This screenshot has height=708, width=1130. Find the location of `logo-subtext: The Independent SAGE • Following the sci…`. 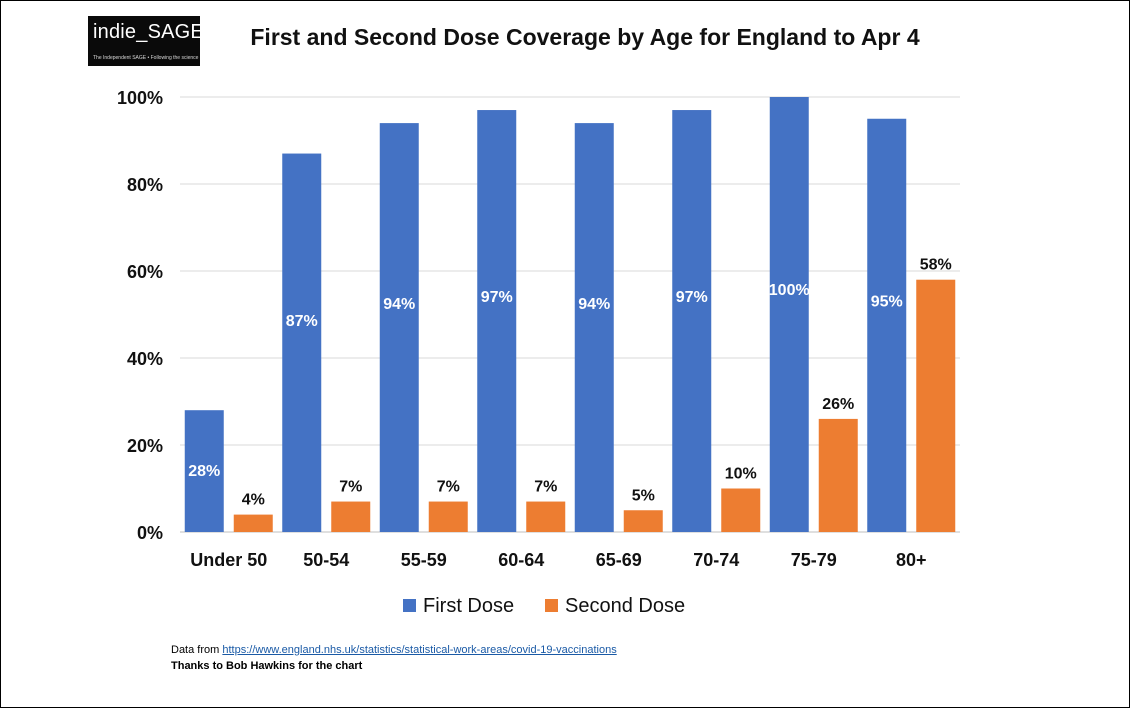

logo-subtext: The Independent SAGE • Following the sci… is located at coordinates (146, 58).